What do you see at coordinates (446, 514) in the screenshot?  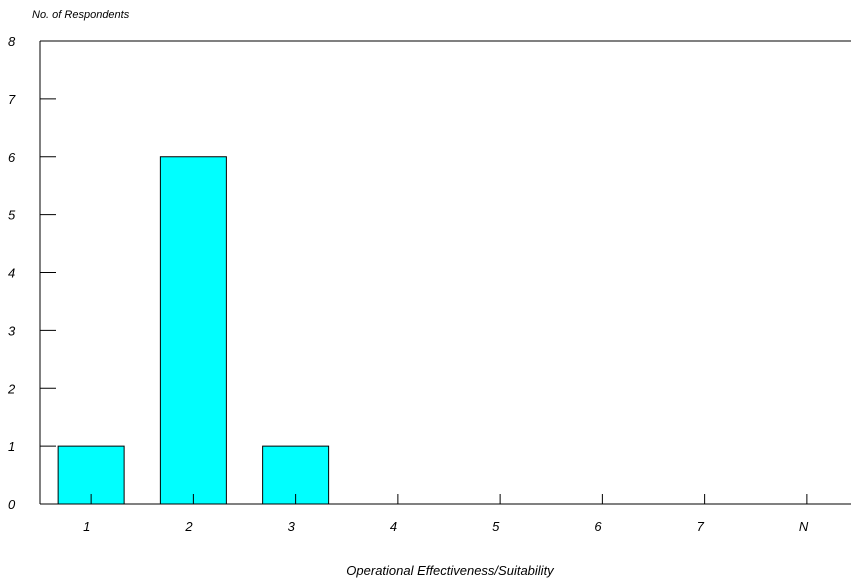 I see `x-axis-ticks: 1 2 3 4 5 6 7 N` at bounding box center [446, 514].